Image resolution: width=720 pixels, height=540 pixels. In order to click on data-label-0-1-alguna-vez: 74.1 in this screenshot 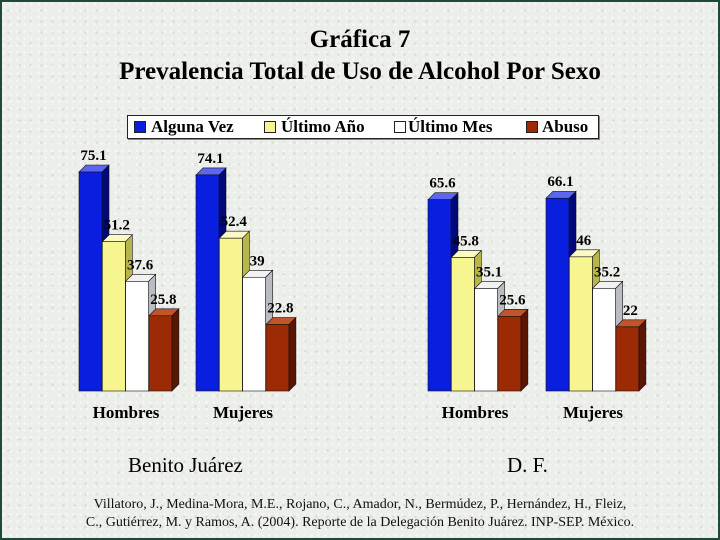, I will do `click(210, 159)`.